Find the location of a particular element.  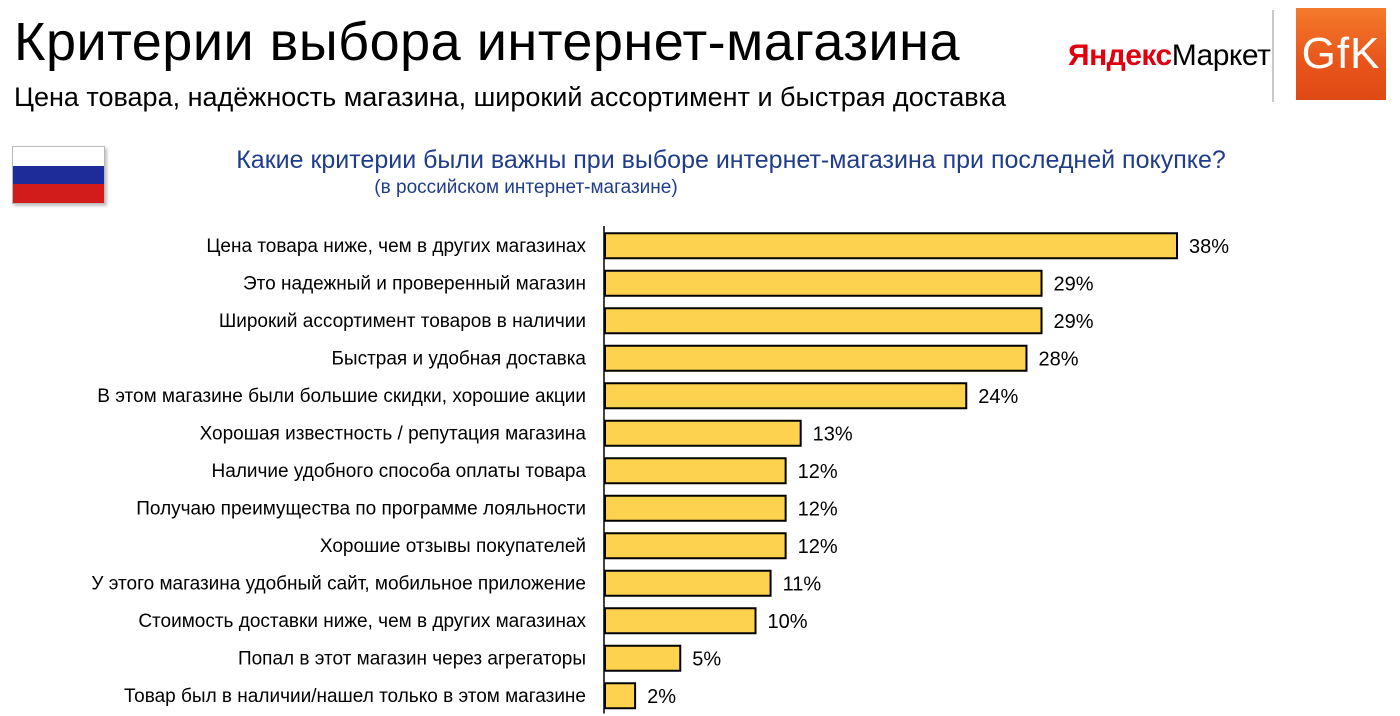

yandex-logo-text: Яндекс is located at coordinates (1120, 55).